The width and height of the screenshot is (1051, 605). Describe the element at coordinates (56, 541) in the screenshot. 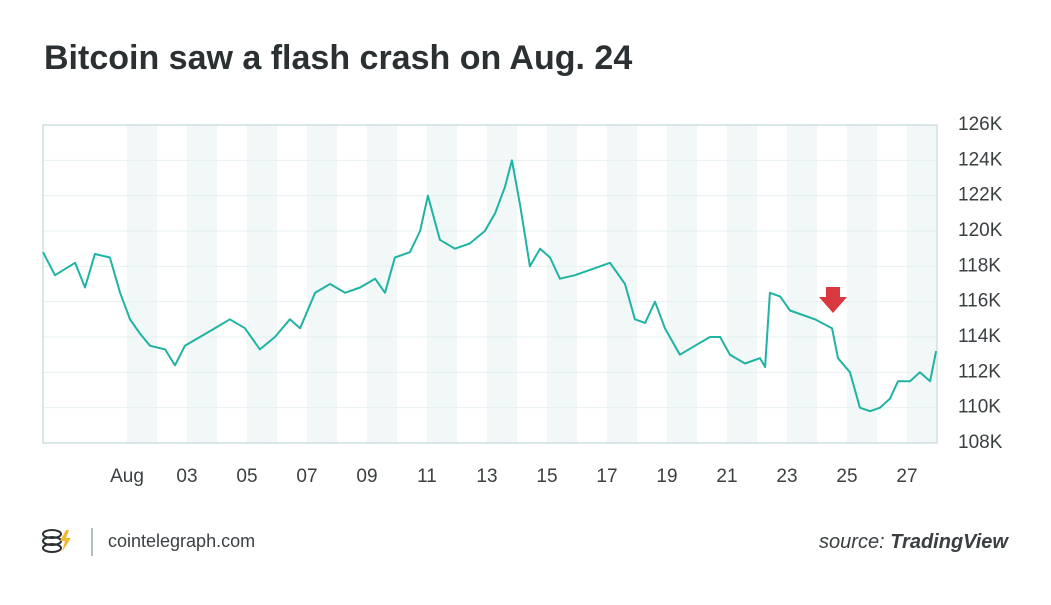

I see `logo` at that location.